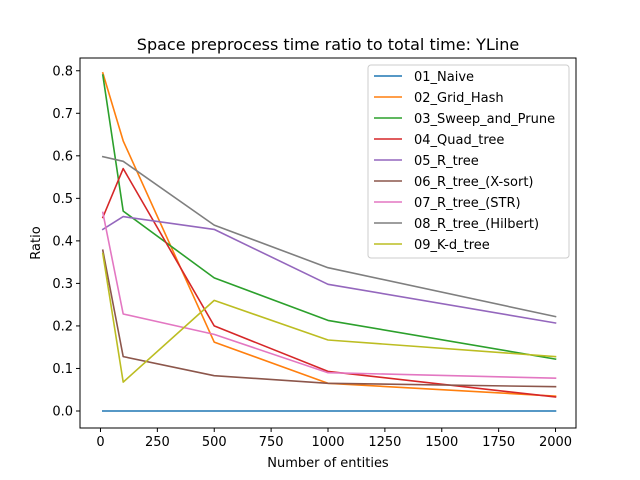  I want to click on y-tick-label: 0.4, so click(62, 241).